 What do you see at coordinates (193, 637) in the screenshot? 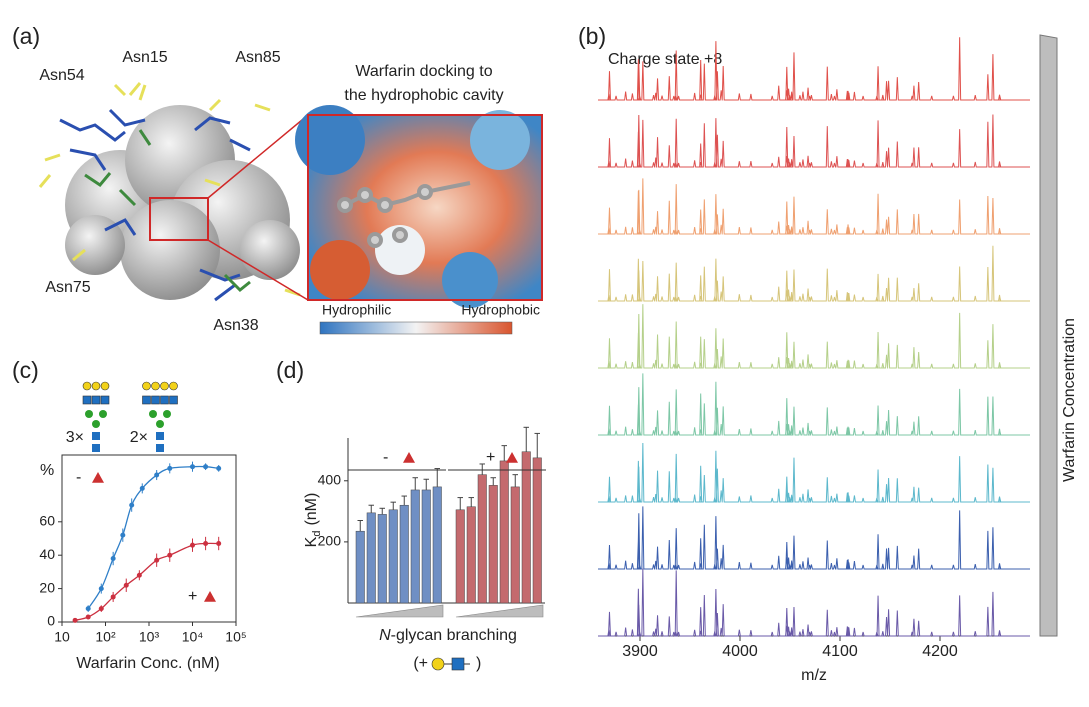
I see `x-tick-label: 10⁴` at bounding box center [193, 637].